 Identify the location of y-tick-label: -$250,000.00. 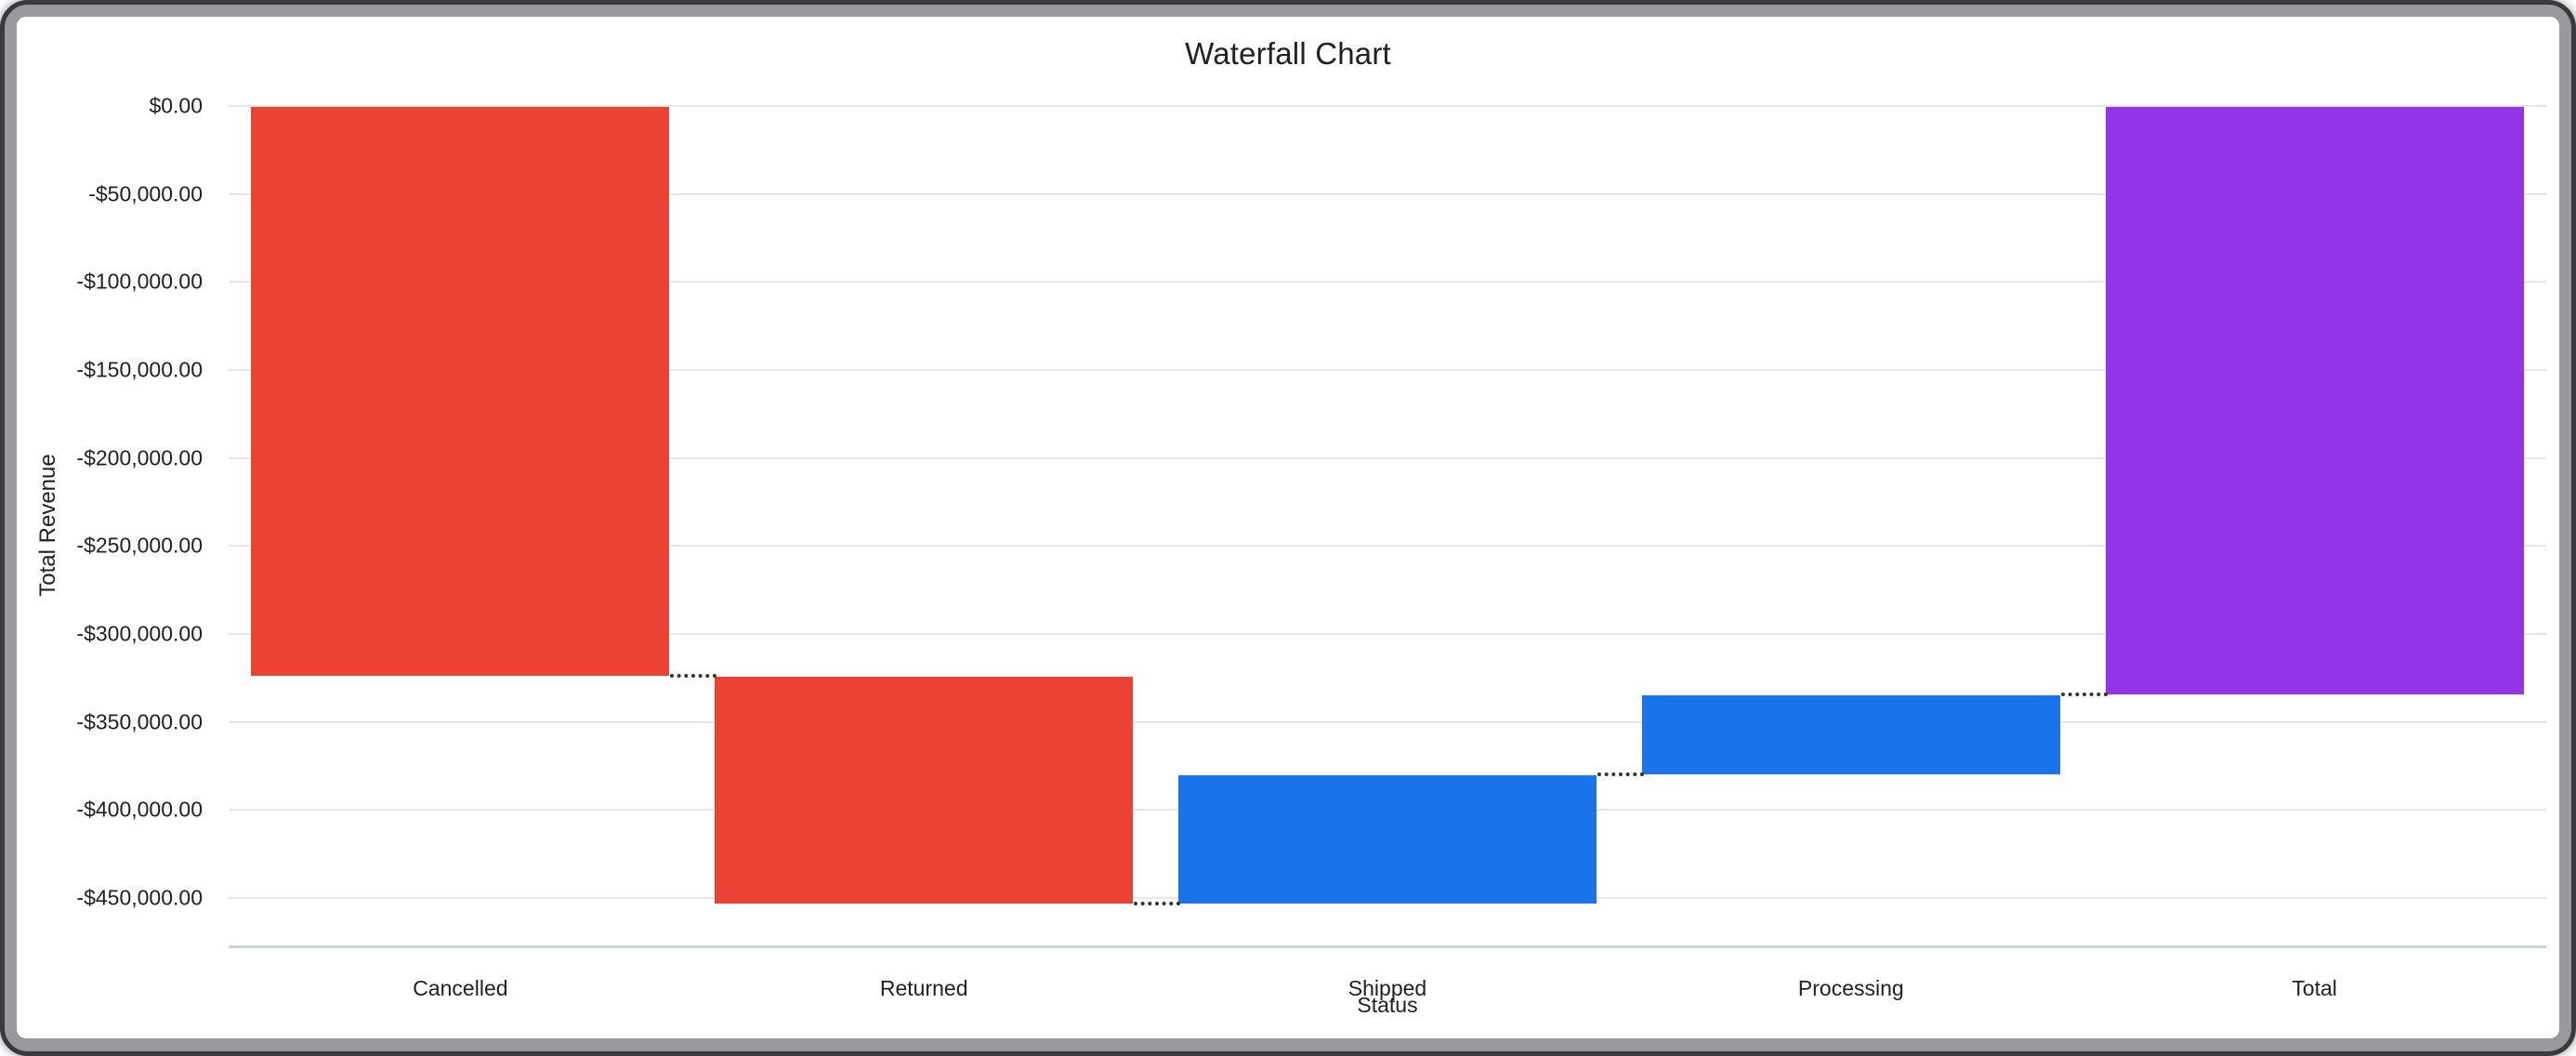
(139, 545).